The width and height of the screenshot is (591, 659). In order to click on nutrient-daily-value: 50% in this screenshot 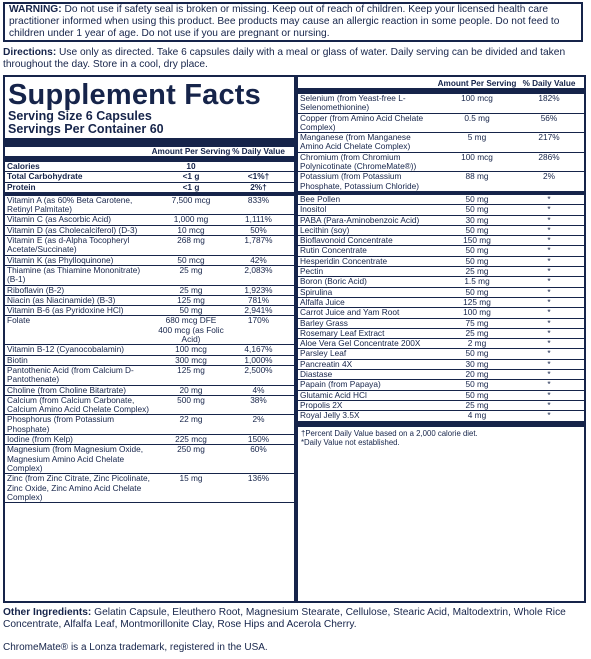, I will do `click(258, 229)`.